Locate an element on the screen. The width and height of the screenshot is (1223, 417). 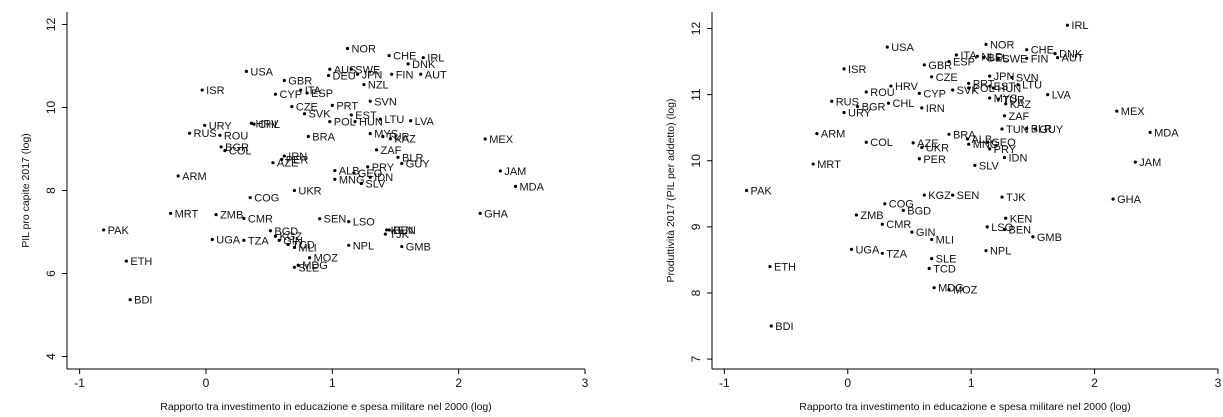
point-label-hrv: HRV is located at coordinates (267, 124).